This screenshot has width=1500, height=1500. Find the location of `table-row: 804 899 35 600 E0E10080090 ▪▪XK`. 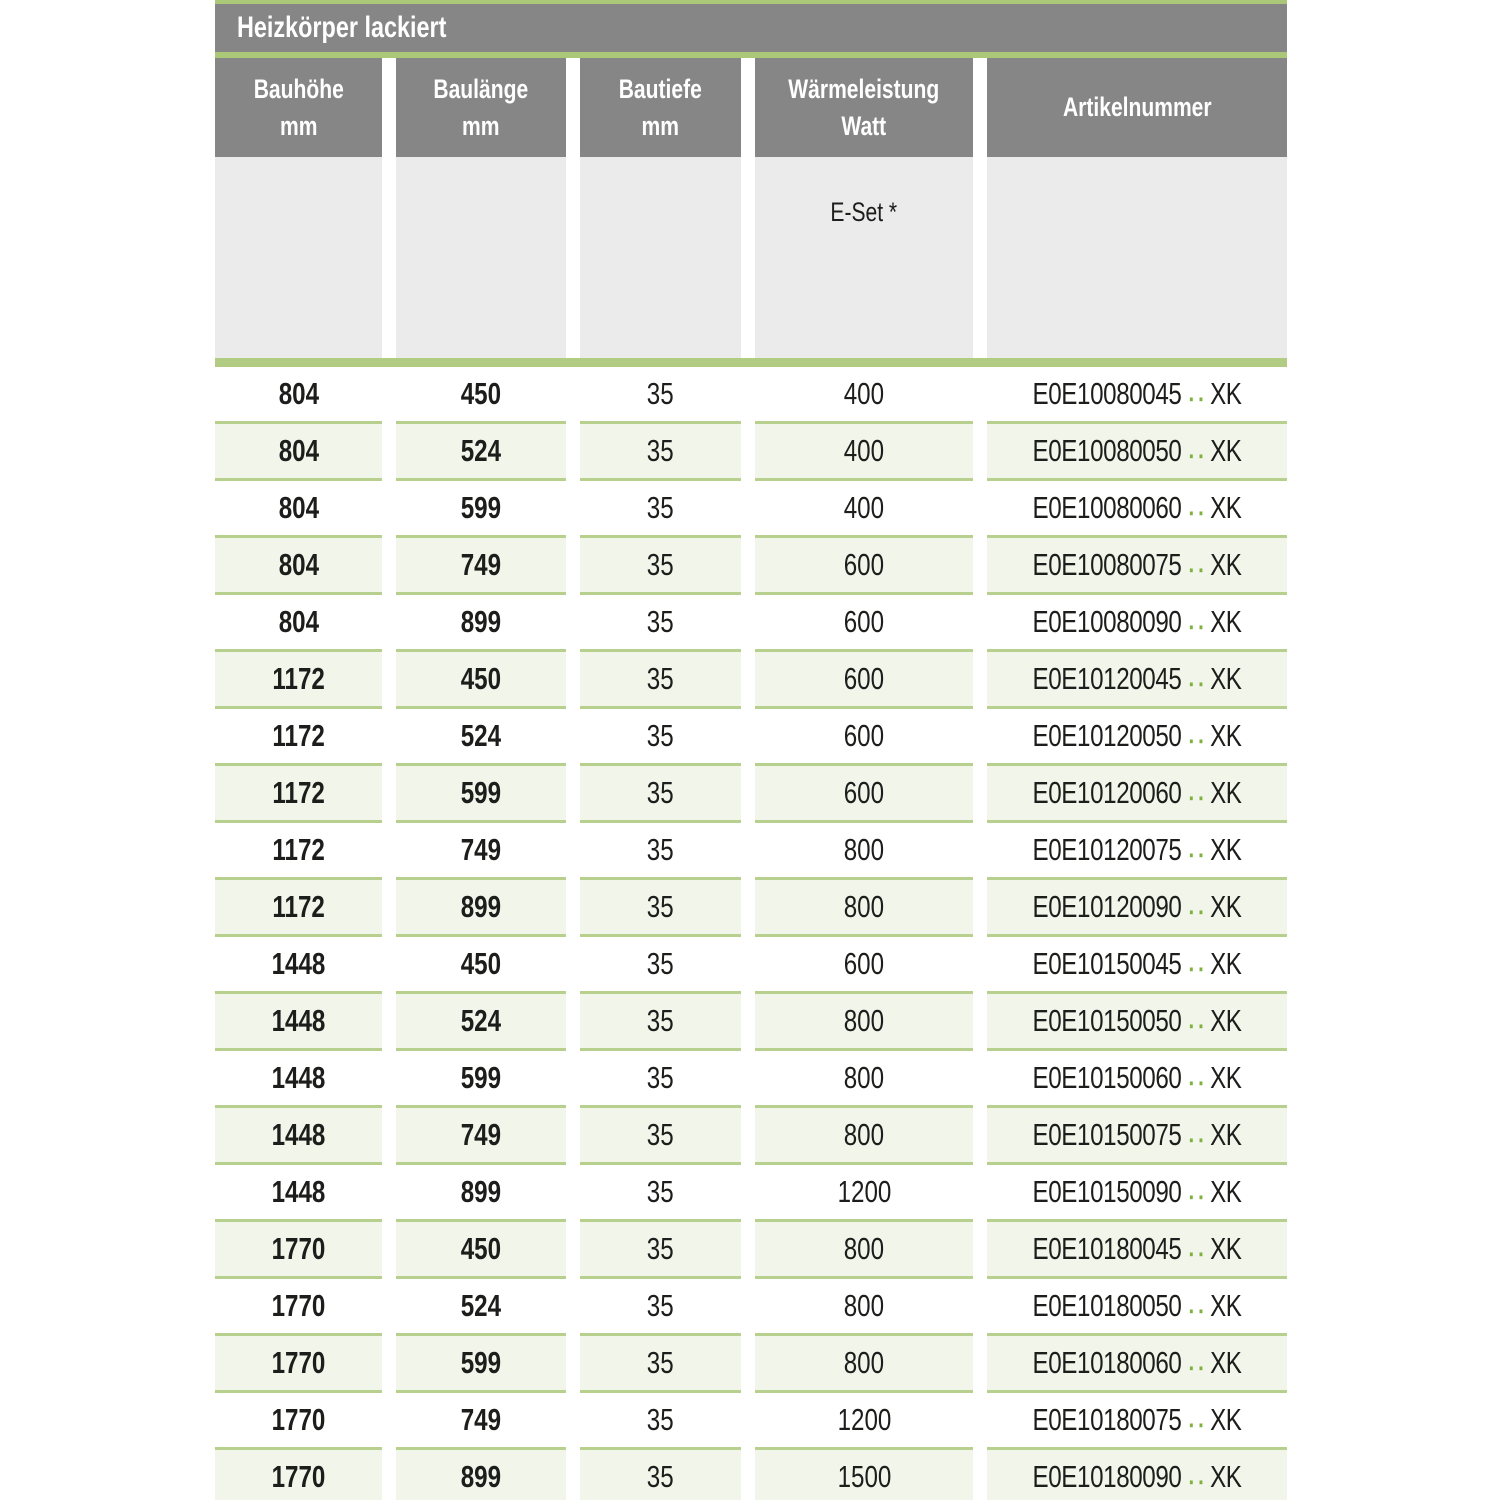

table-row: 804 899 35 600 E0E10080090 ▪▪XK is located at coordinates (751, 623).